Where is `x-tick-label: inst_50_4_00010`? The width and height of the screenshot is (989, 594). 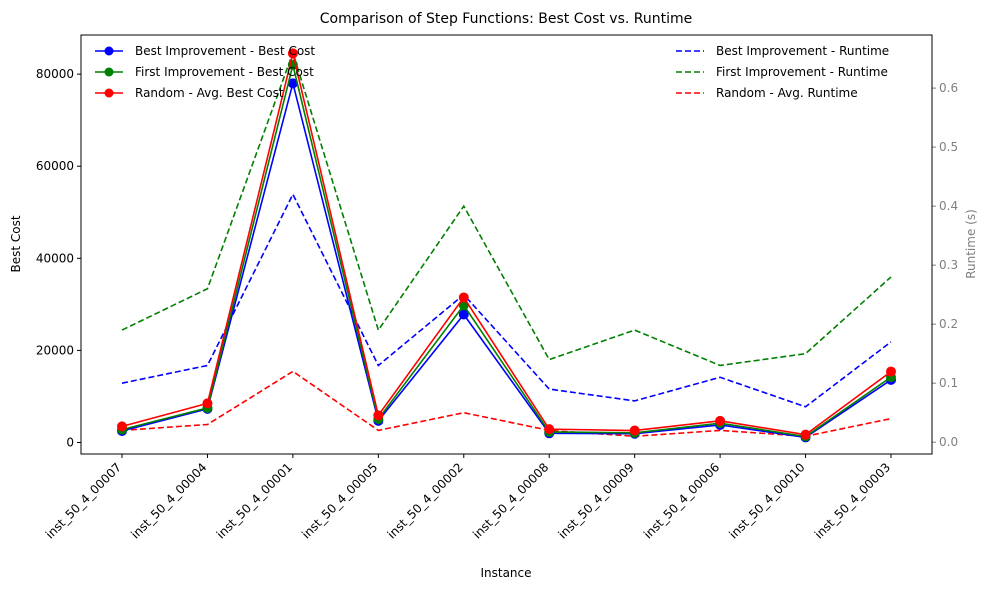 x-tick-label: inst_50_4_00010 is located at coordinates (766, 500).